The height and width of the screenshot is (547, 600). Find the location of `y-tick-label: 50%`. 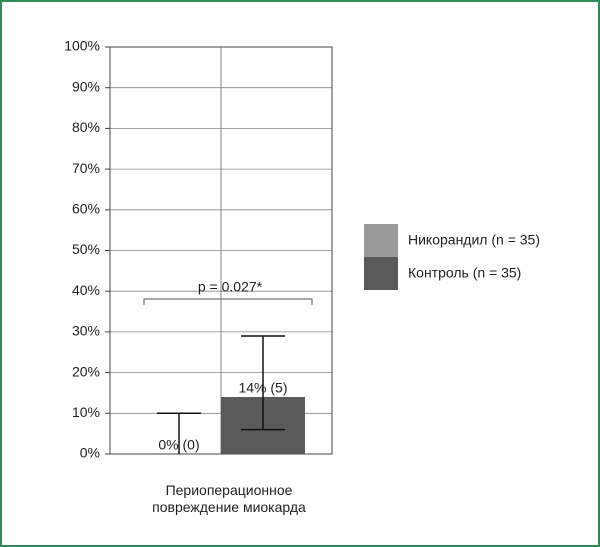

y-tick-label: 50% is located at coordinates (86, 249).